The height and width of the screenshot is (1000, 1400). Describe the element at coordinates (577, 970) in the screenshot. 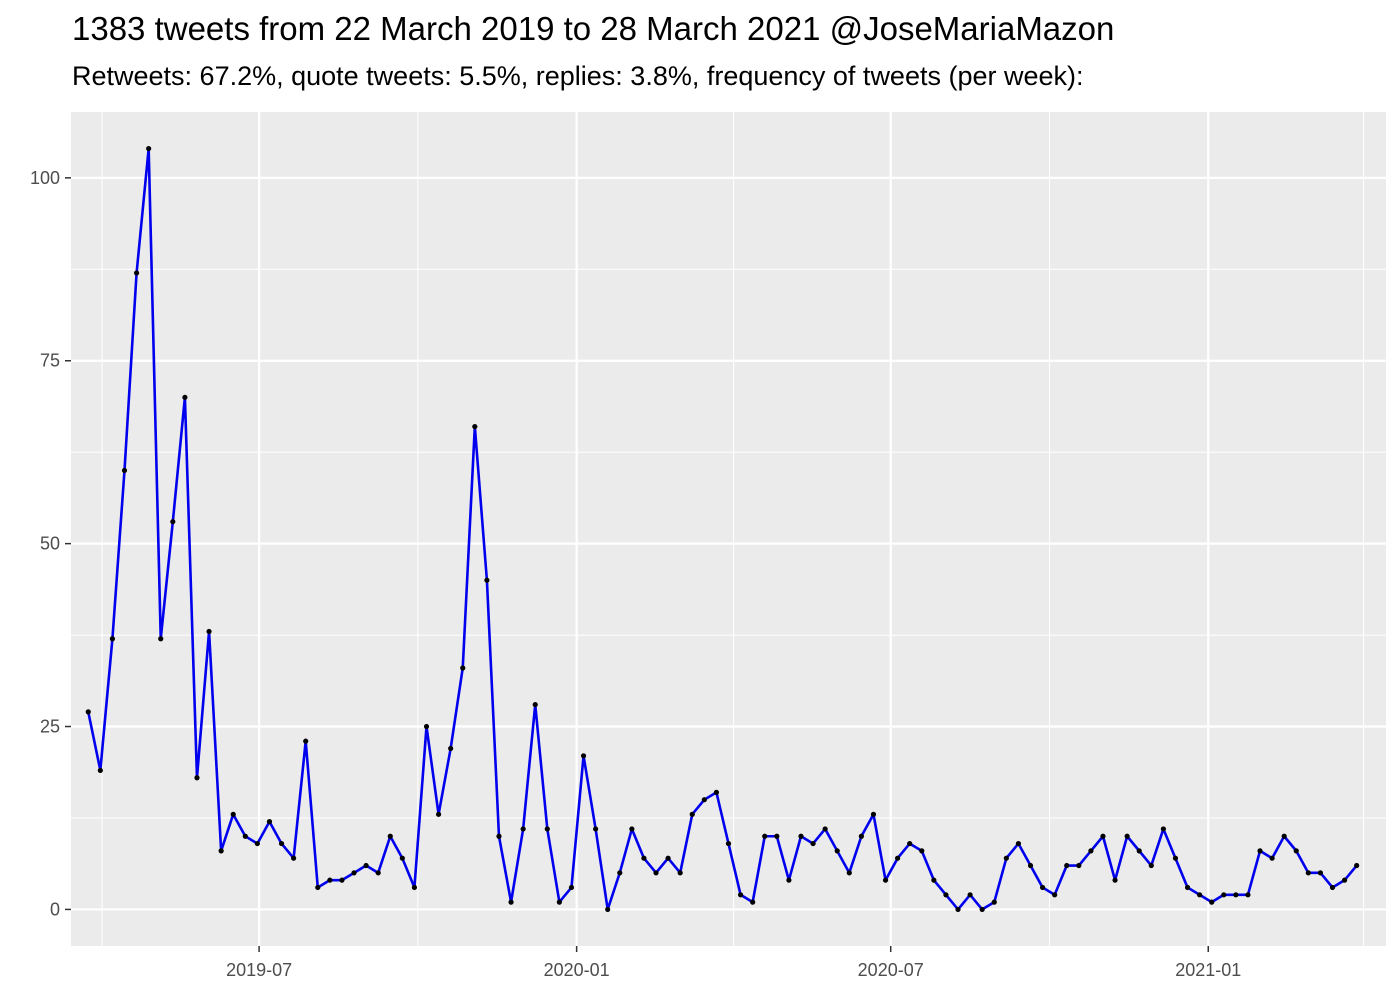

I see `x-tick-label: 2020-01` at that location.